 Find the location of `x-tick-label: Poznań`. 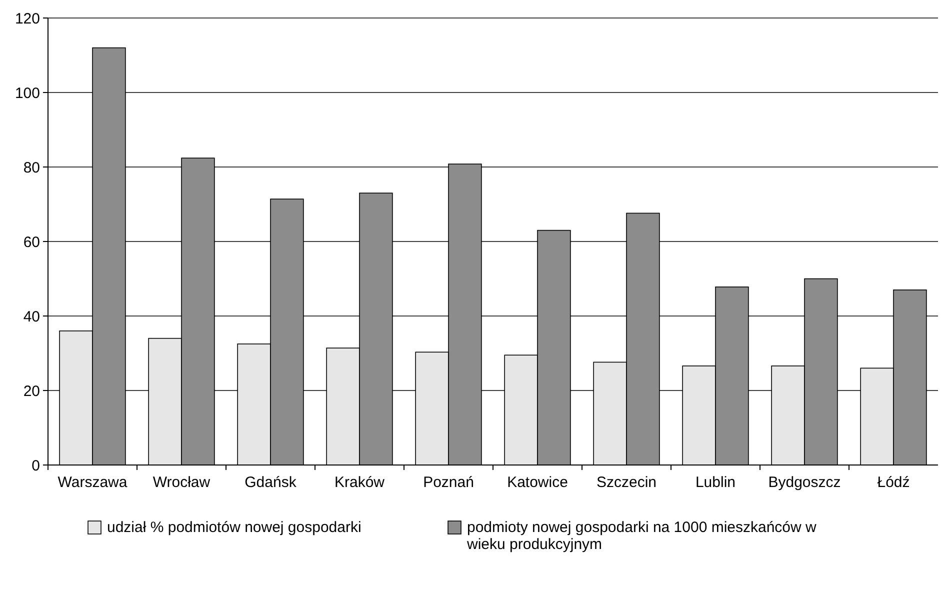

x-tick-label: Poznań is located at coordinates (448, 482).